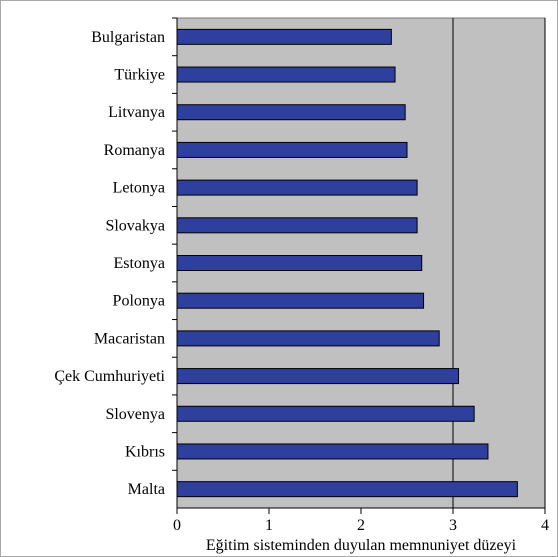  I want to click on category-label: Kıbrıs, so click(145, 451).